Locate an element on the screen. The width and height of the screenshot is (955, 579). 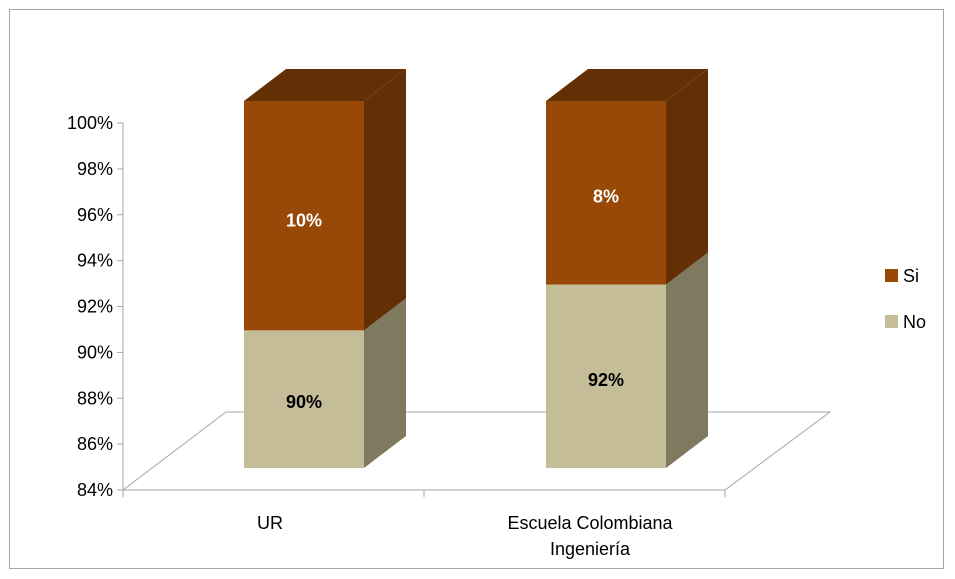
y-tick-label: 86% is located at coordinates (95, 444).